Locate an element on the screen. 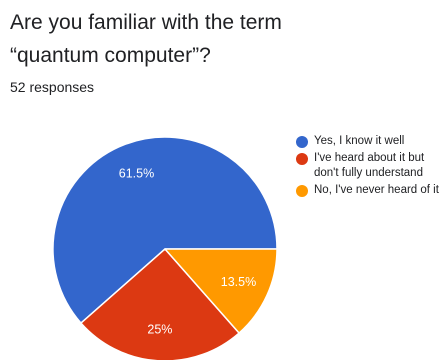  slice-label-2: 25% is located at coordinates (159, 329).